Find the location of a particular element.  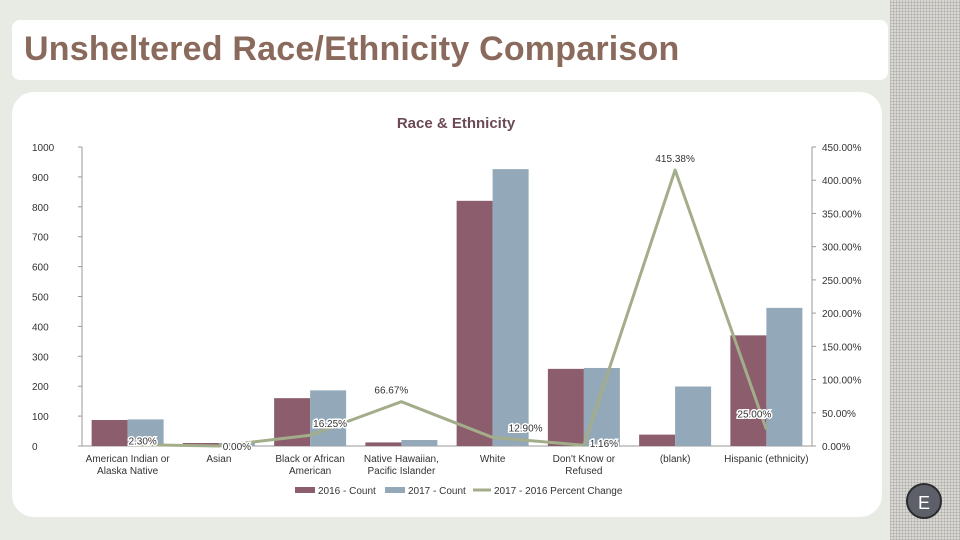

legend-swatch-2017 is located at coordinates (395, 490).